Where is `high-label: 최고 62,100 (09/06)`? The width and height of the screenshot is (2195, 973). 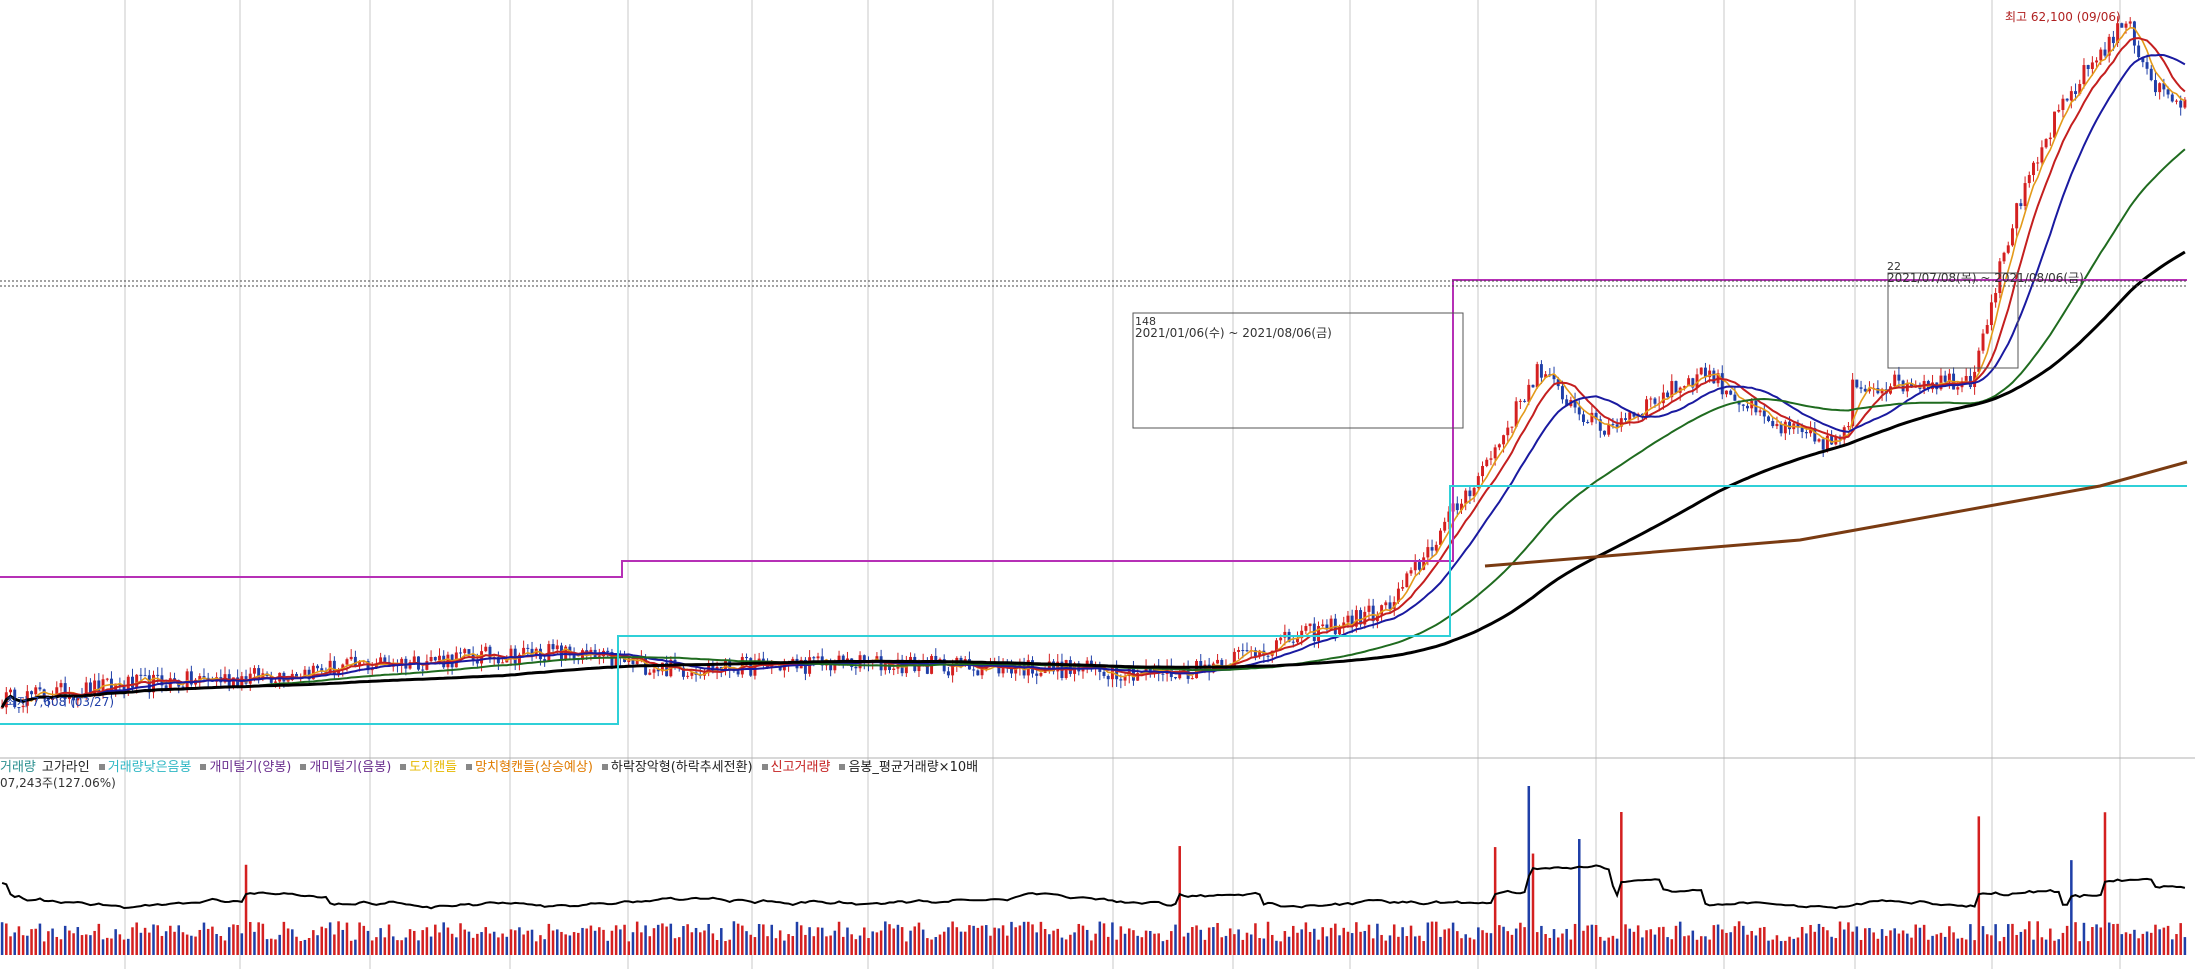 high-label: 최고 62,100 (09/06) is located at coordinates (2063, 17).